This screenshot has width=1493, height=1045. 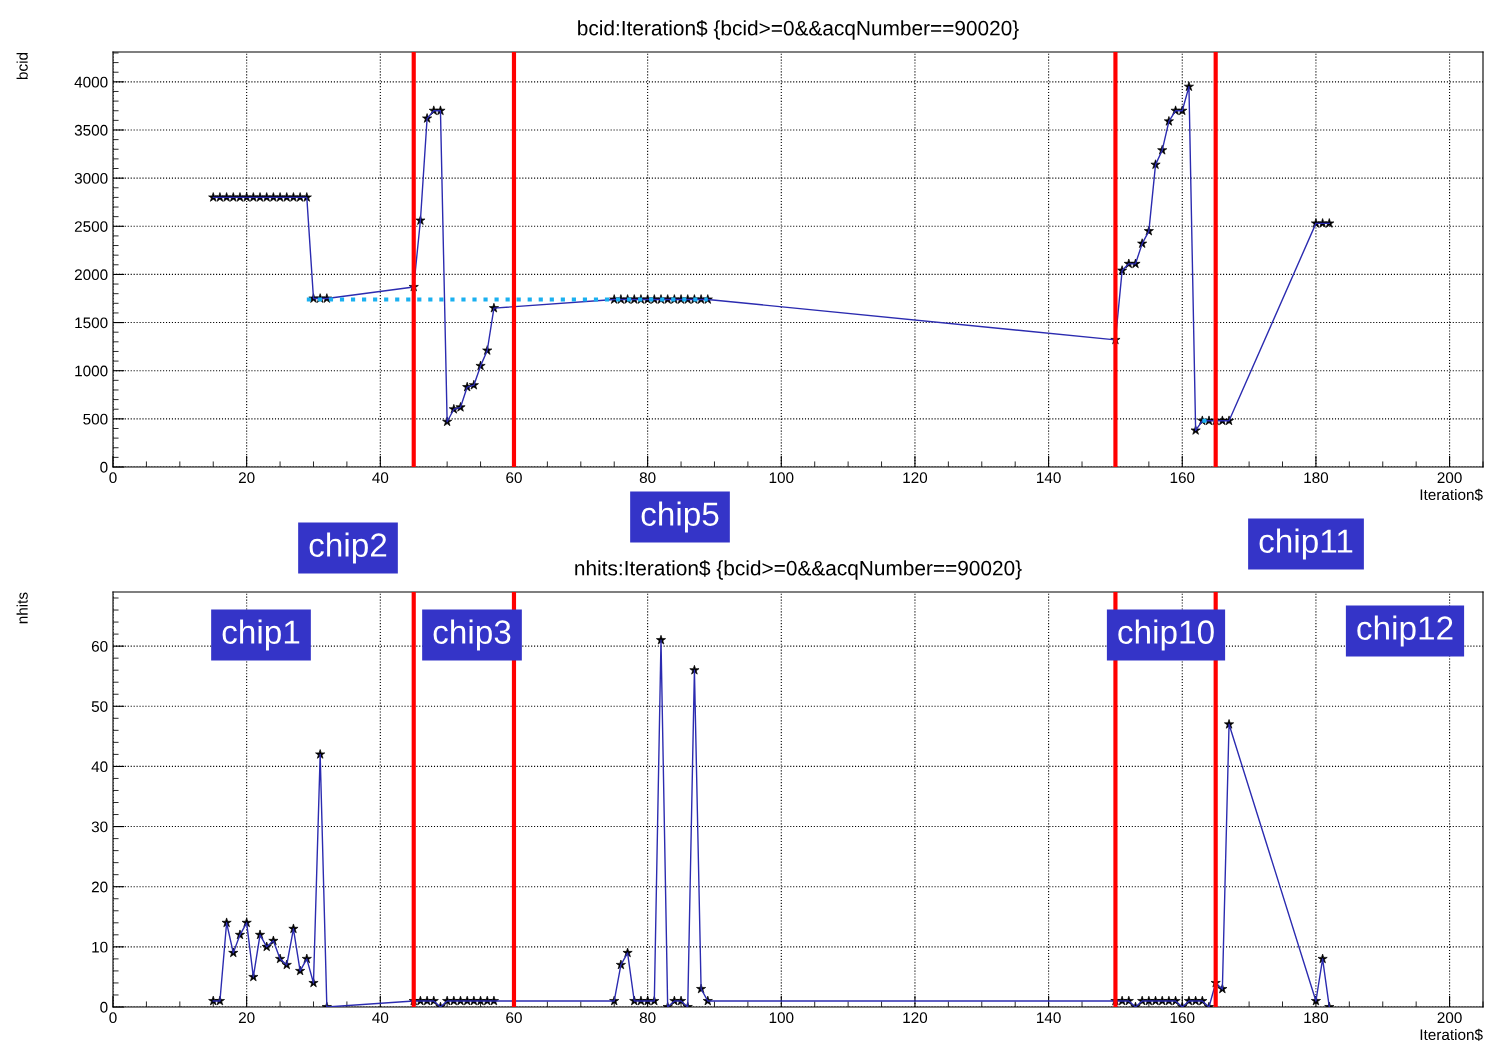 I want to click on y-tick-label: 2500, so click(x=91, y=226).